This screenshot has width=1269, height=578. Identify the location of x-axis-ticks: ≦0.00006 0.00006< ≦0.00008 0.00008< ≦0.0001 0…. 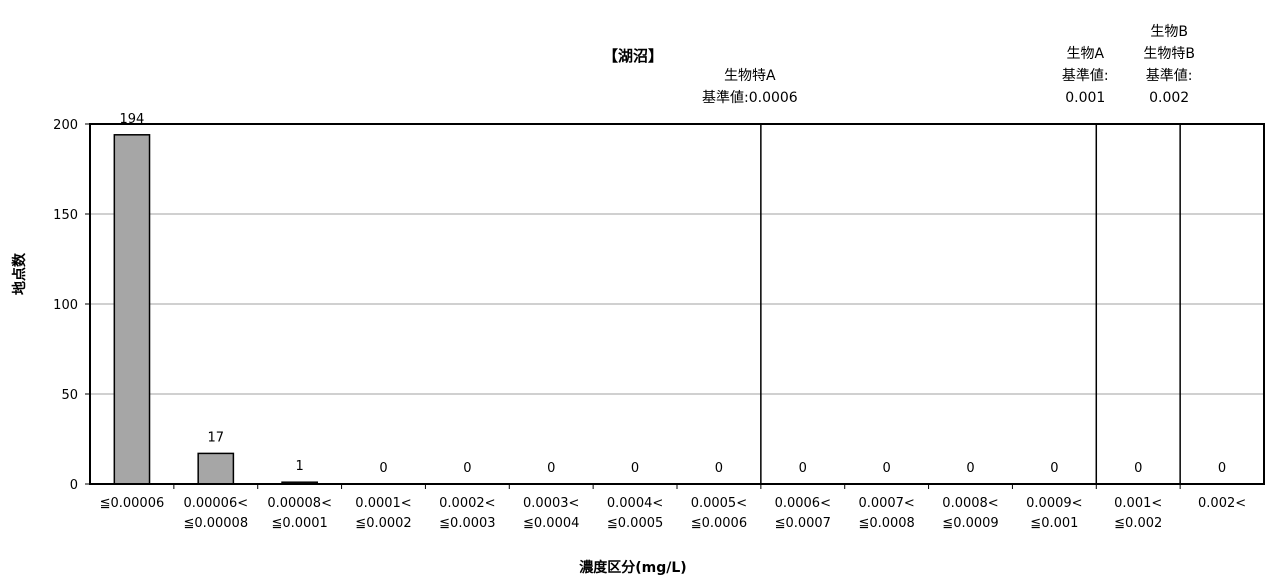
(673, 507).